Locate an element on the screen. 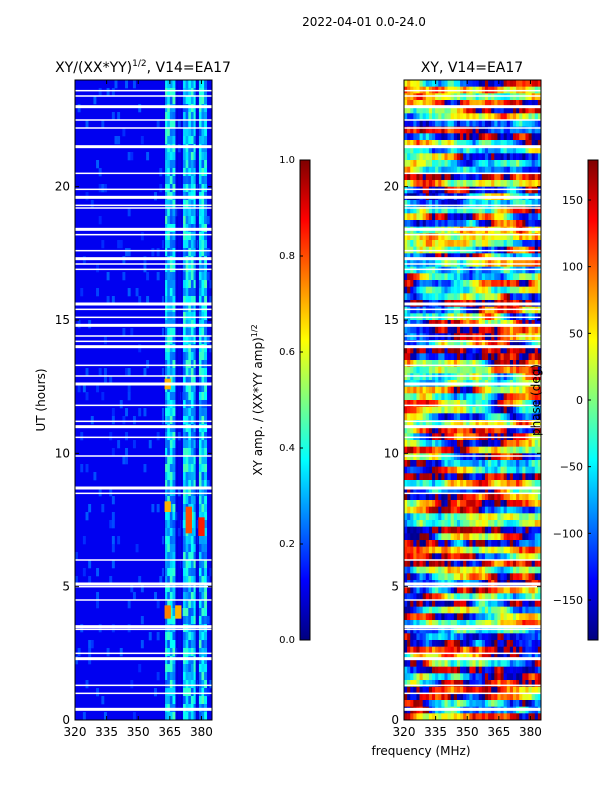  amplitude-flag-gap is located at coordinates (143, 438).